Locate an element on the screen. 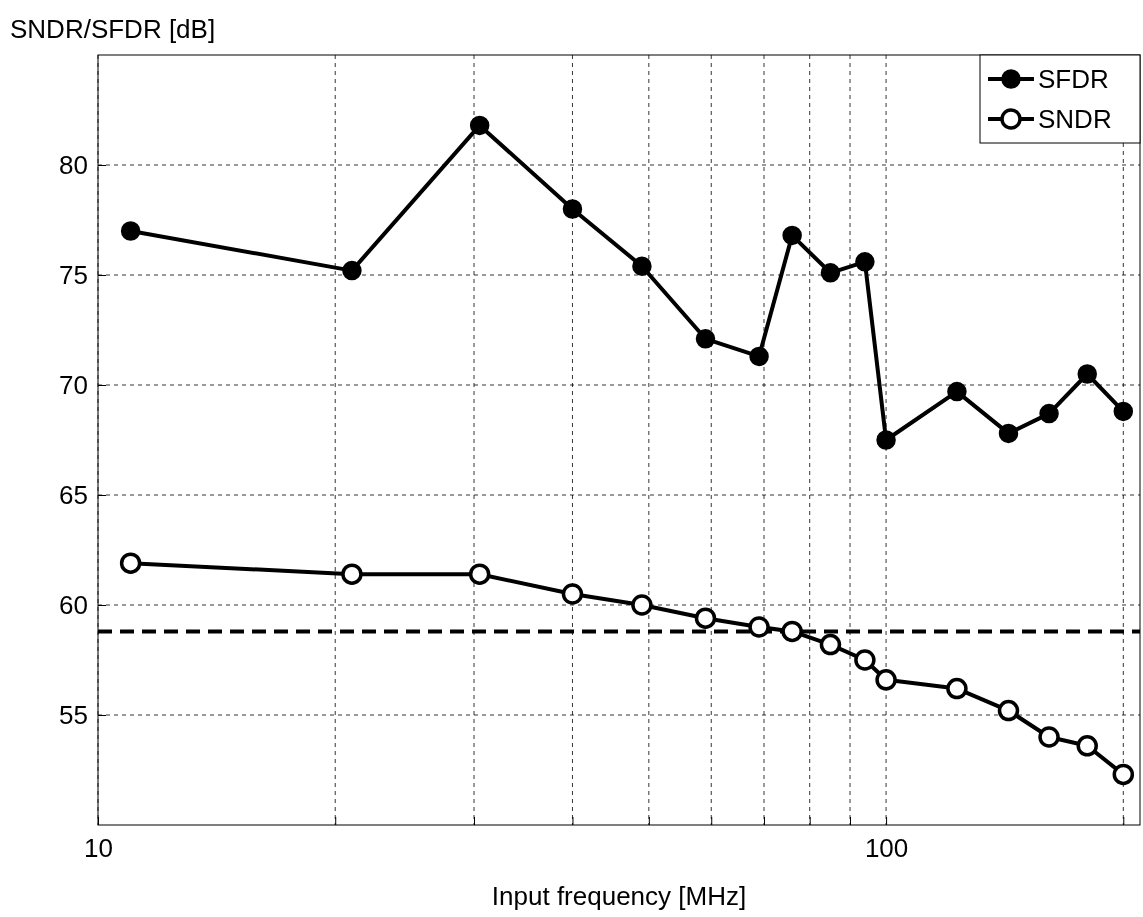 The image size is (1143, 917). y-tick-label: 55 is located at coordinates (73, 714).